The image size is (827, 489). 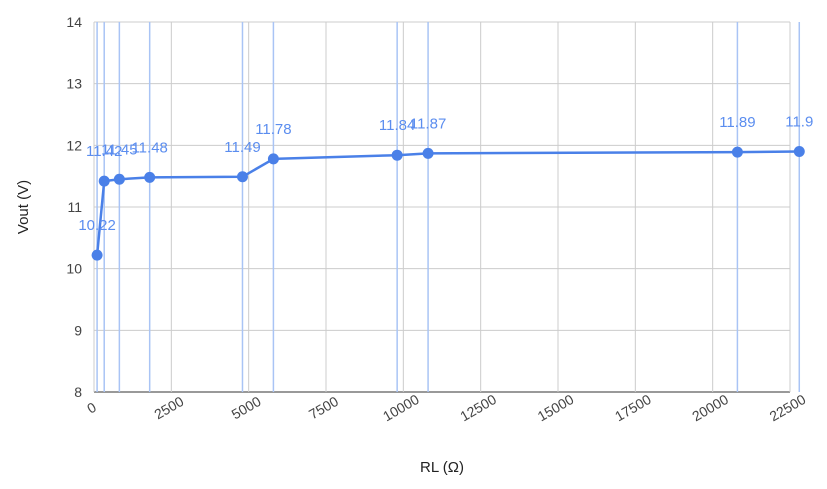 What do you see at coordinates (104, 151) in the screenshot?
I see `data-label: 11.42` at bounding box center [104, 151].